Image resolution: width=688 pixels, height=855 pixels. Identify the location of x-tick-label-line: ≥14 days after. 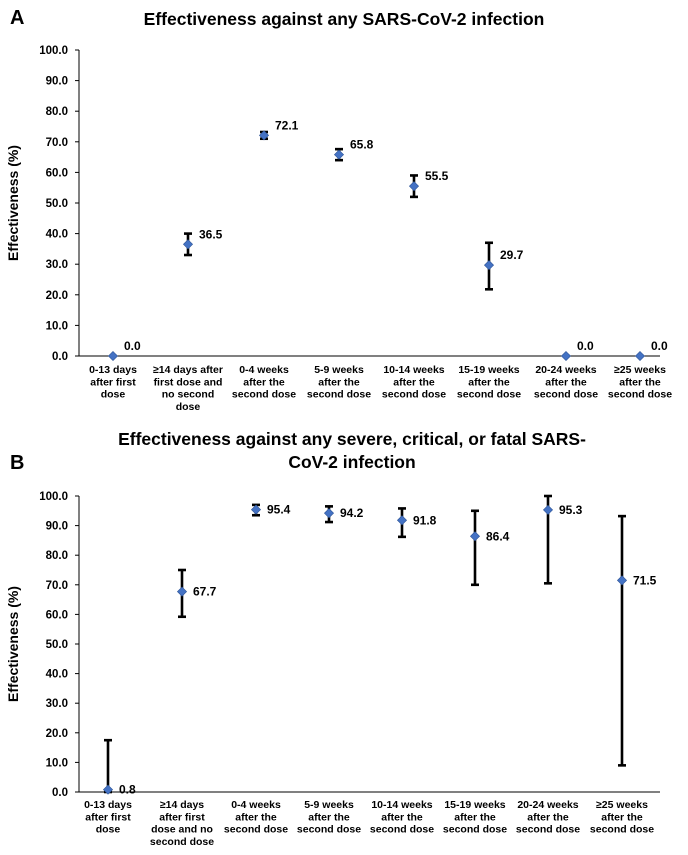
(188, 370).